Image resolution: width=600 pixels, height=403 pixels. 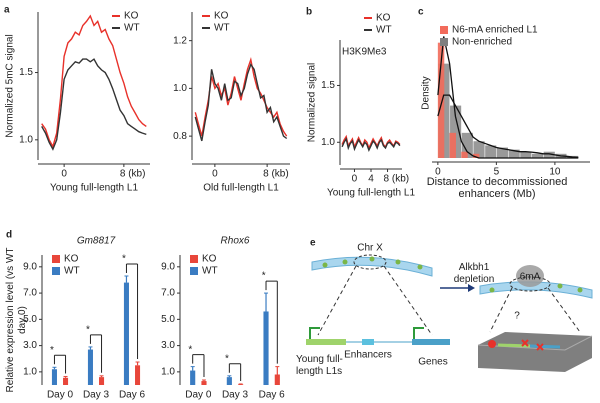 I want to click on y-tick-label: 1.2, so click(x=180, y=40).